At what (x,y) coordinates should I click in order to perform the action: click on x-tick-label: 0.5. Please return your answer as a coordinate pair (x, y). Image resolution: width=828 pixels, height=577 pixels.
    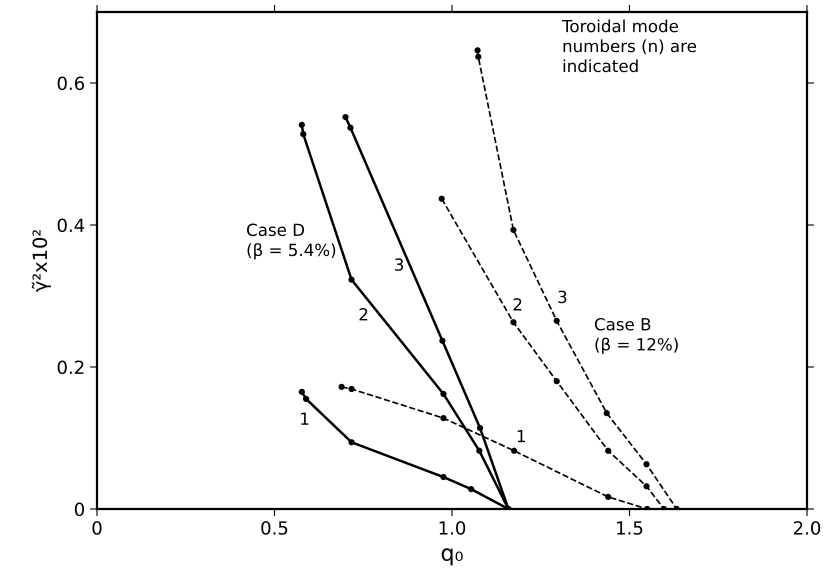
    Looking at the image, I should click on (274, 528).